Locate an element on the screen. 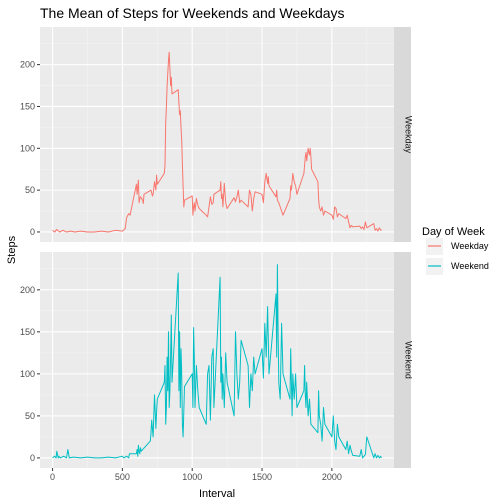 The height and width of the screenshot is (504, 504). legend: Day of Week Weekday Weekend is located at coordinates (455, 250).